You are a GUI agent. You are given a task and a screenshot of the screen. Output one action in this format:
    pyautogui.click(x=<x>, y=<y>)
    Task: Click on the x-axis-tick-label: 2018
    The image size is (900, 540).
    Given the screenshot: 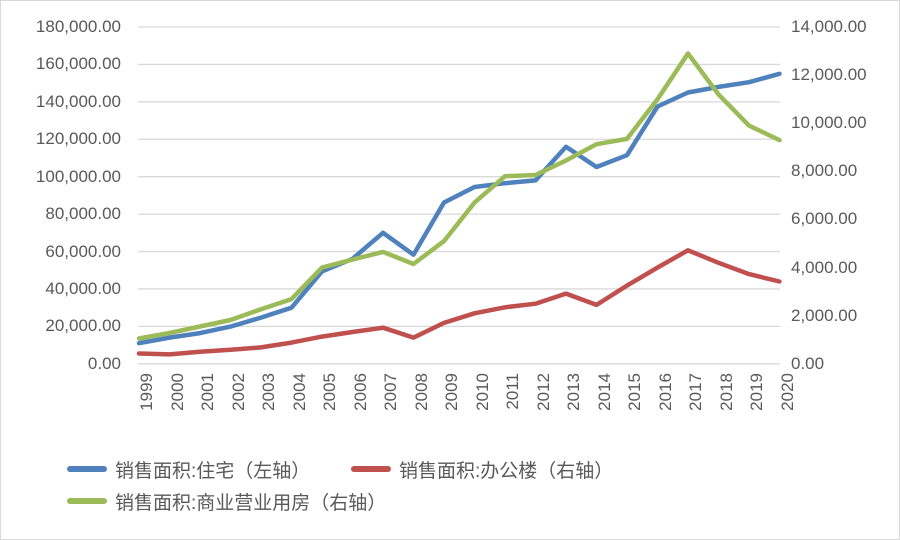 What is the action you would take?
    pyautogui.click(x=726, y=392)
    